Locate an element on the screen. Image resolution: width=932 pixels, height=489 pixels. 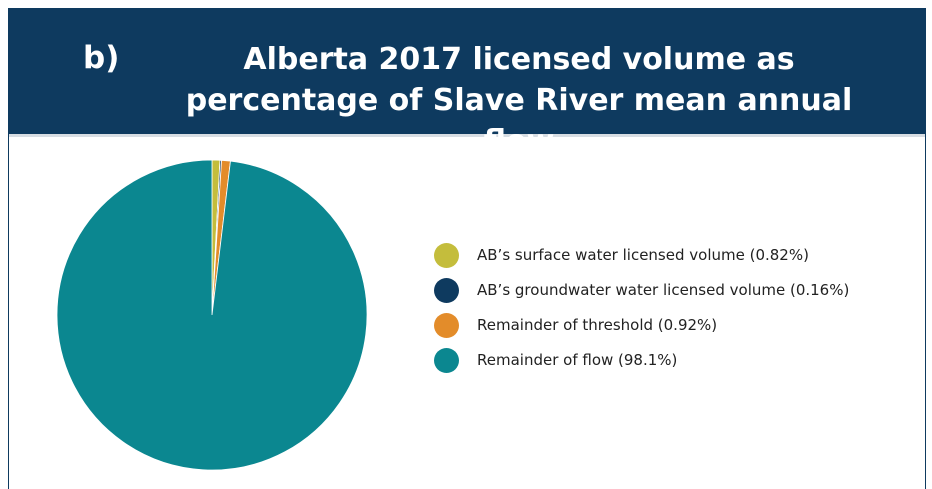
legend-item-remainder-threshold: Remainder of threshold (0.92%) is located at coordinates (641, 325).